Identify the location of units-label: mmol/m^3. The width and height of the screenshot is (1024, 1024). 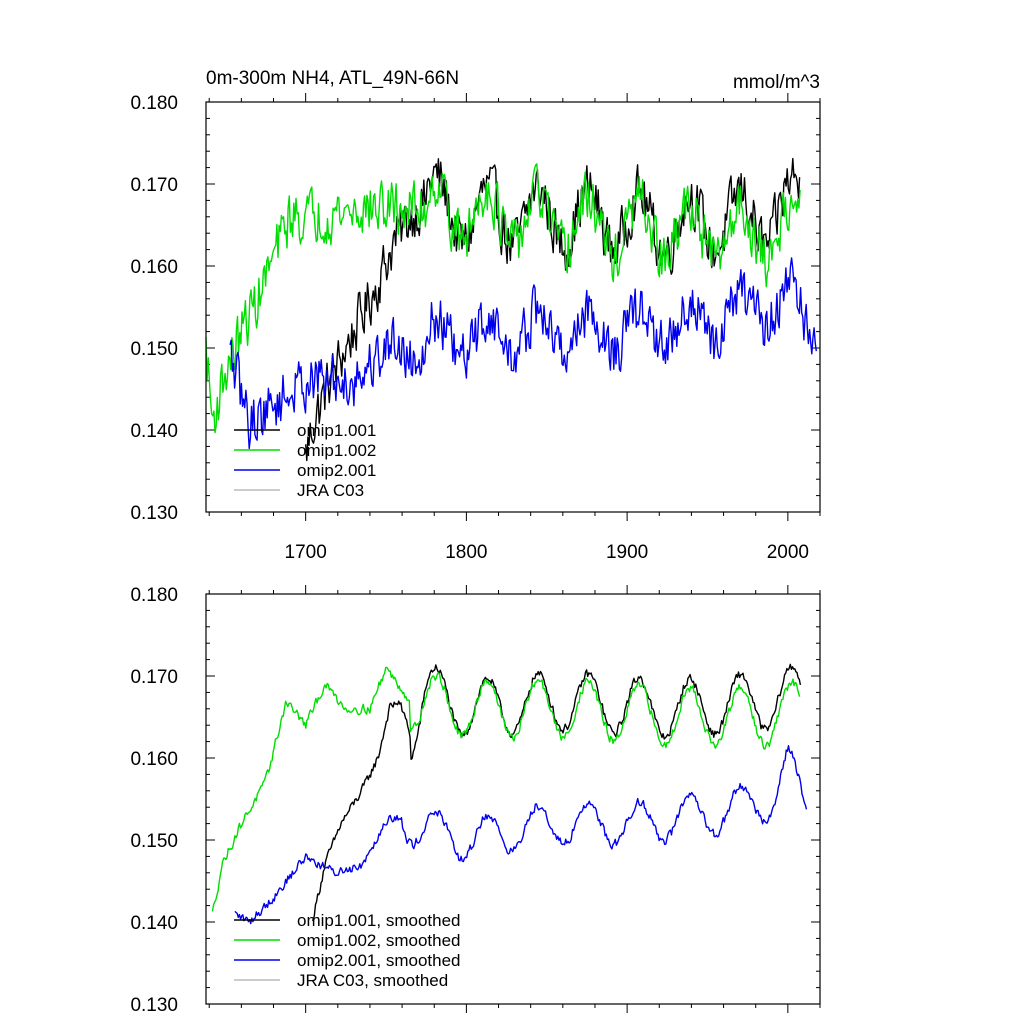
(776, 82).